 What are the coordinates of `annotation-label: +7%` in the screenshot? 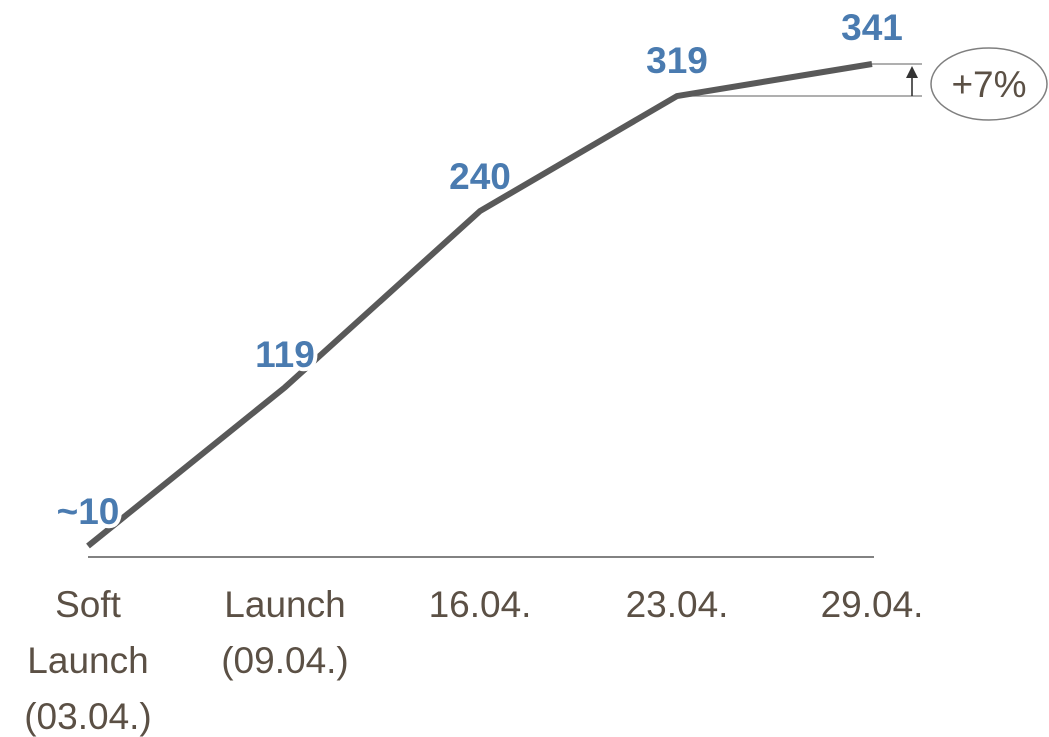 It's located at (988, 84).